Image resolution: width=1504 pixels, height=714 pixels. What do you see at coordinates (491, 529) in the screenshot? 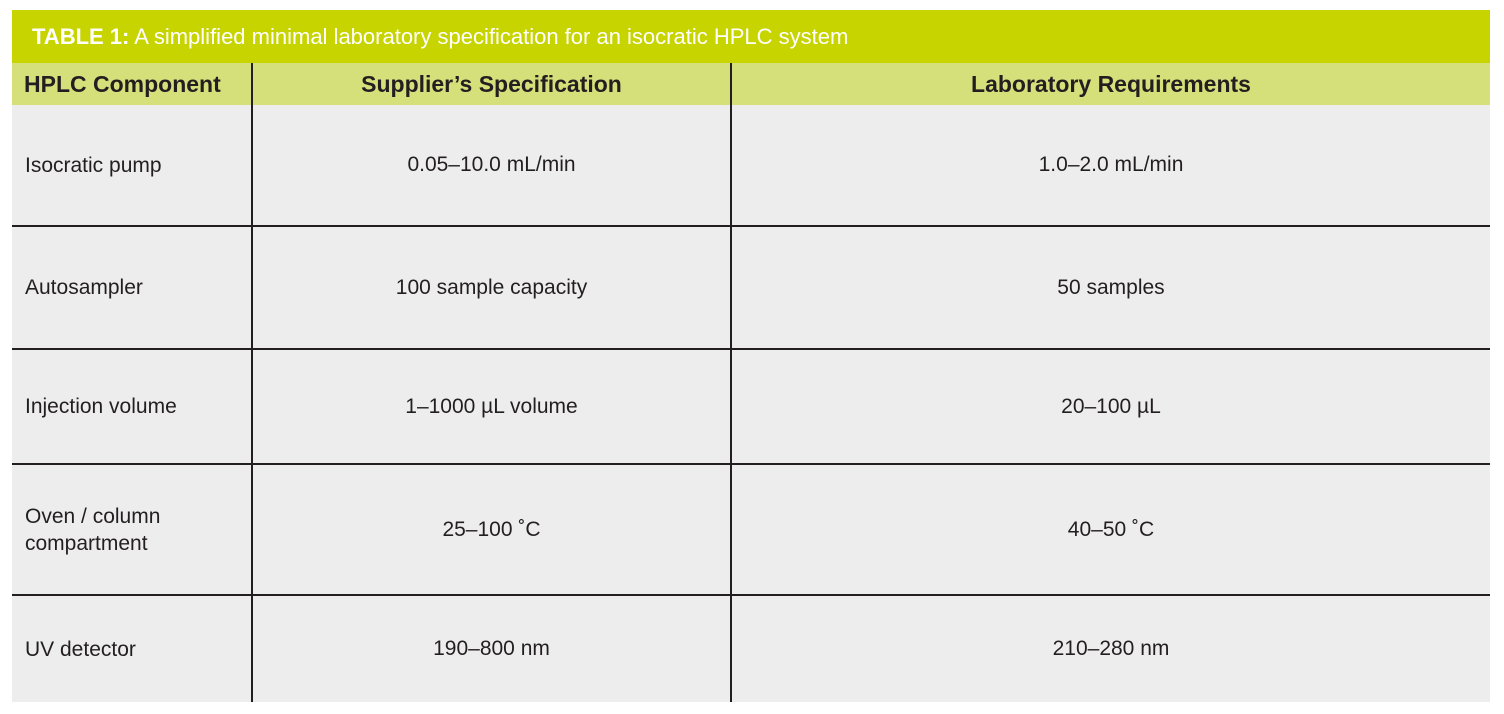
I see `supplier-spec-cell: 25–100 ˚C` at bounding box center [491, 529].